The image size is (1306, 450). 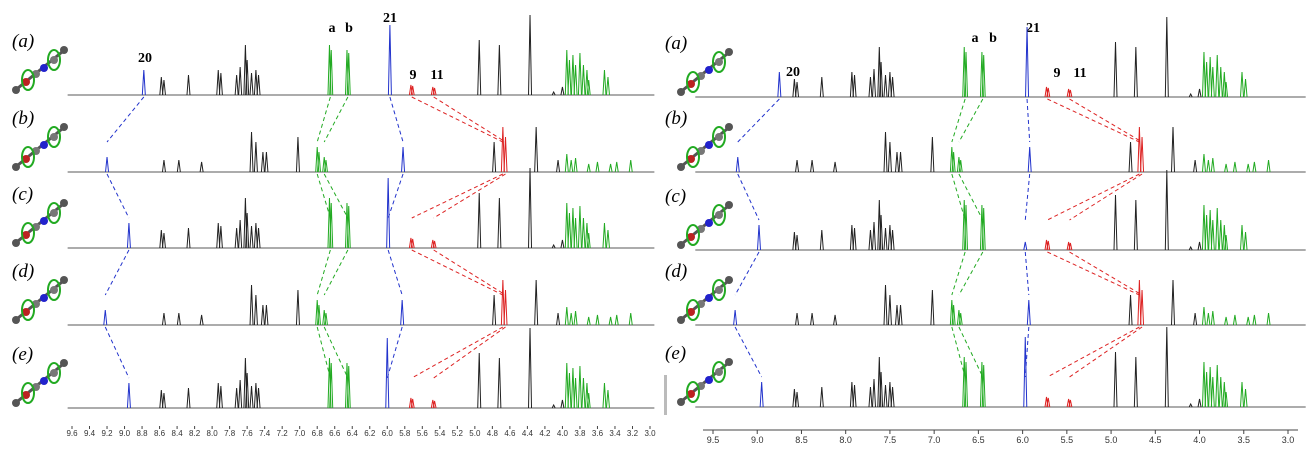 I want to click on peak-label: b, so click(x=993, y=38).